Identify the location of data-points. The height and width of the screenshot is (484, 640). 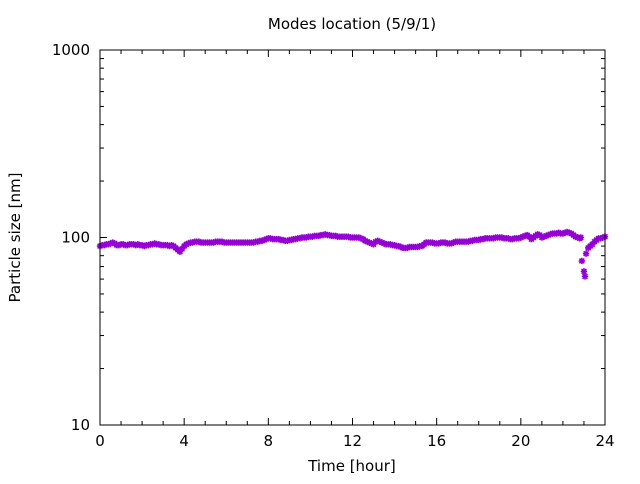
(352, 254).